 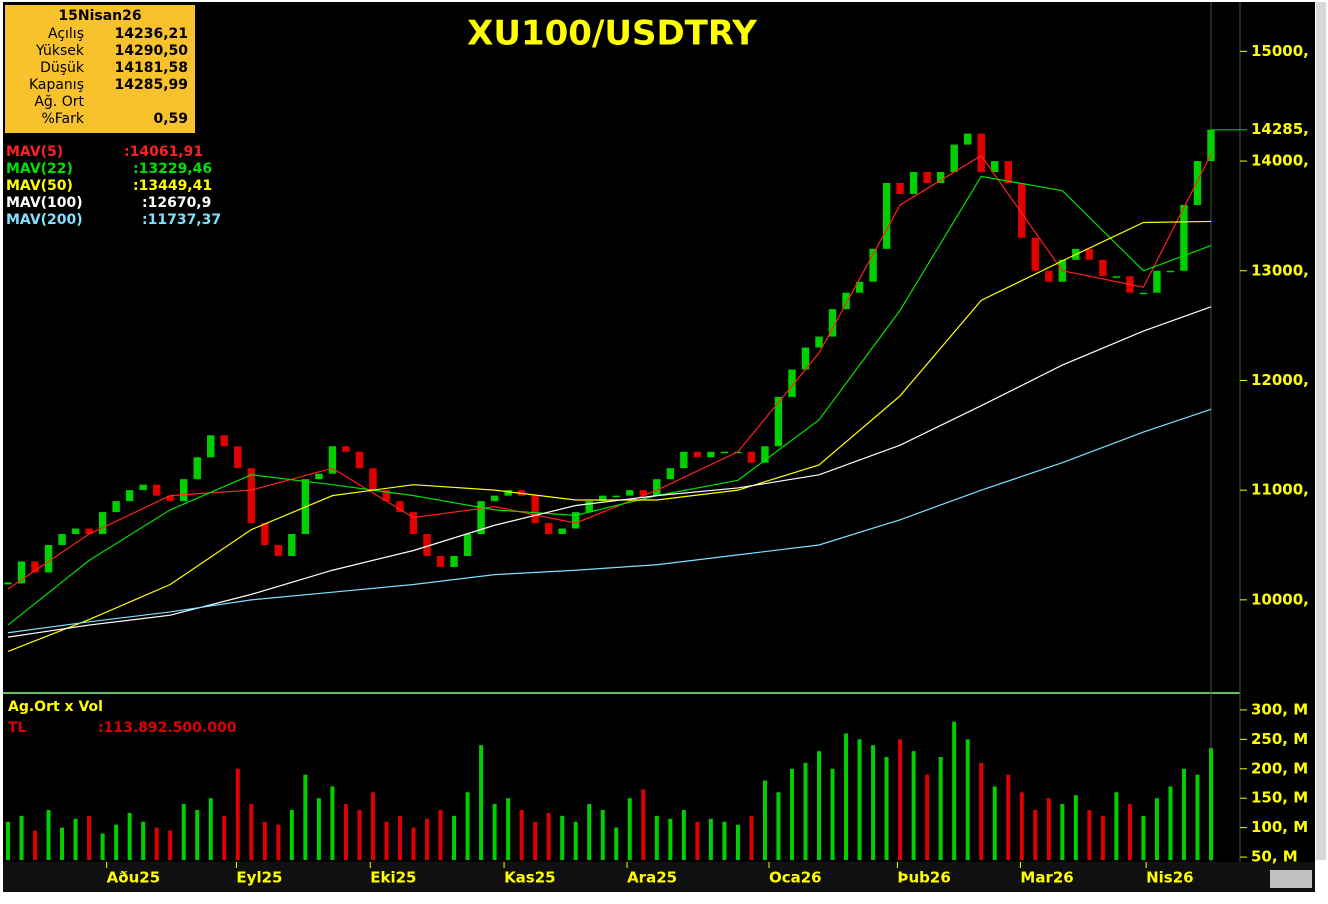 What do you see at coordinates (1279, 798) in the screenshot?
I see `volume-tick-label: 150, M` at bounding box center [1279, 798].